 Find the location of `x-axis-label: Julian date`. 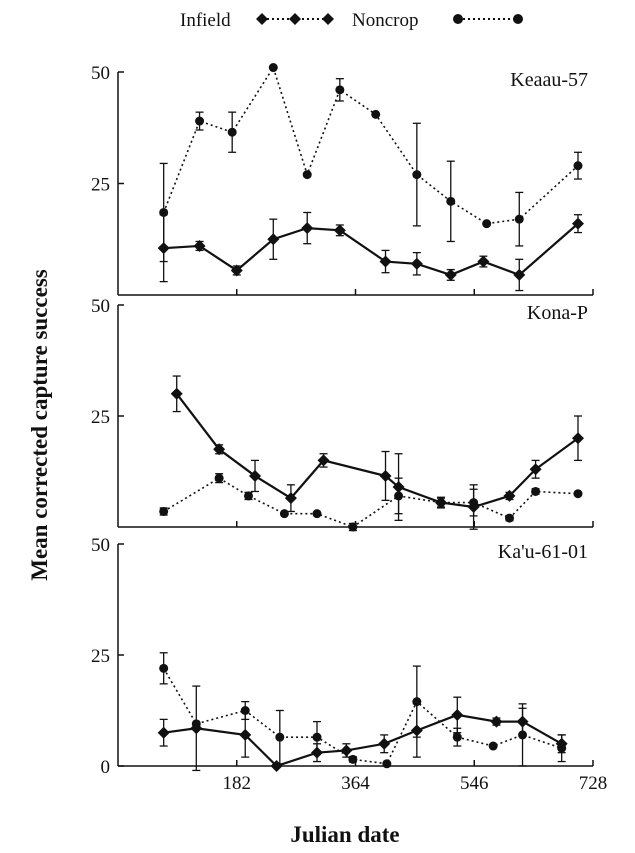

x-axis-label: Julian date is located at coordinates (344, 834).